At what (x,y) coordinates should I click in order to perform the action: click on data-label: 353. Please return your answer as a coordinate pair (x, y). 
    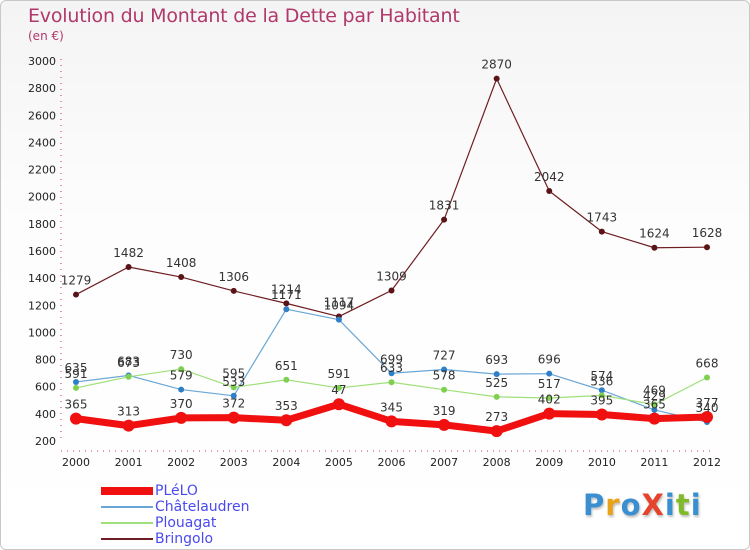
    Looking at the image, I should click on (286, 406).